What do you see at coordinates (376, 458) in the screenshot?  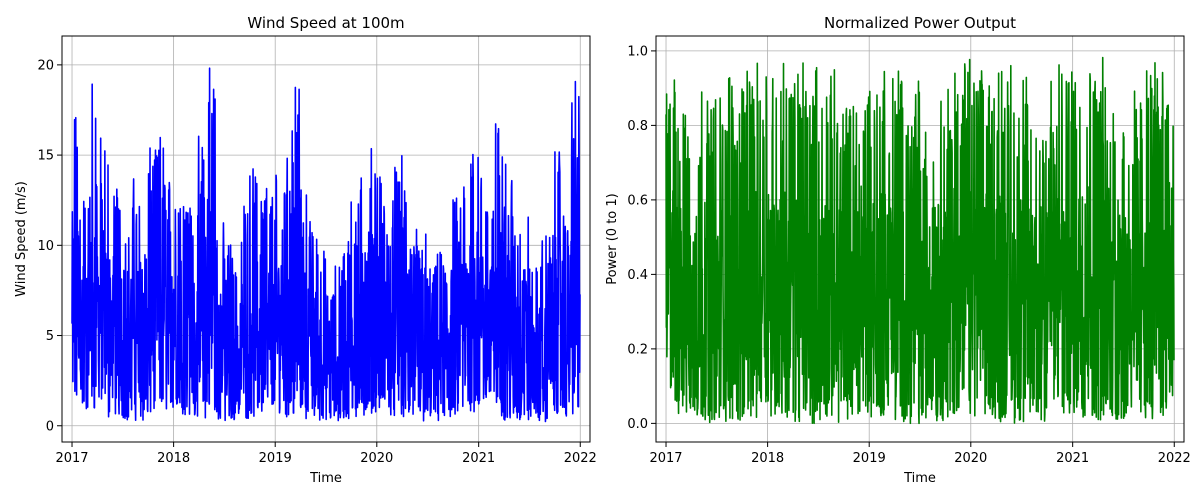 I see `wind-speed-x-tick-label: 2020` at bounding box center [376, 458].